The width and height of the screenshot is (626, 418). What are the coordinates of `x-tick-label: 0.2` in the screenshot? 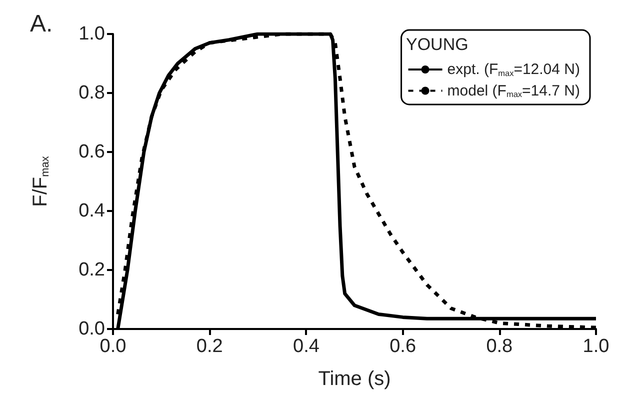 It's located at (209, 346).